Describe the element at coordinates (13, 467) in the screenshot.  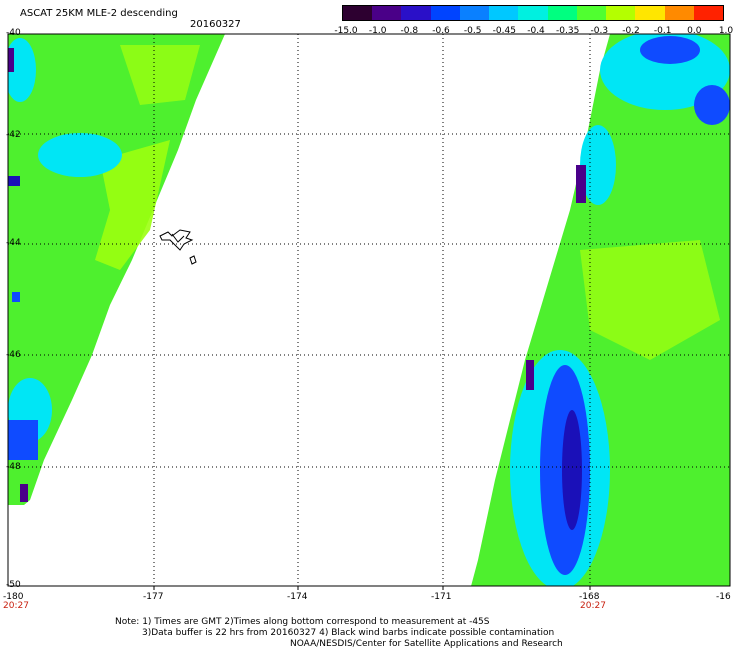
I see `lat-label: -48` at that location.